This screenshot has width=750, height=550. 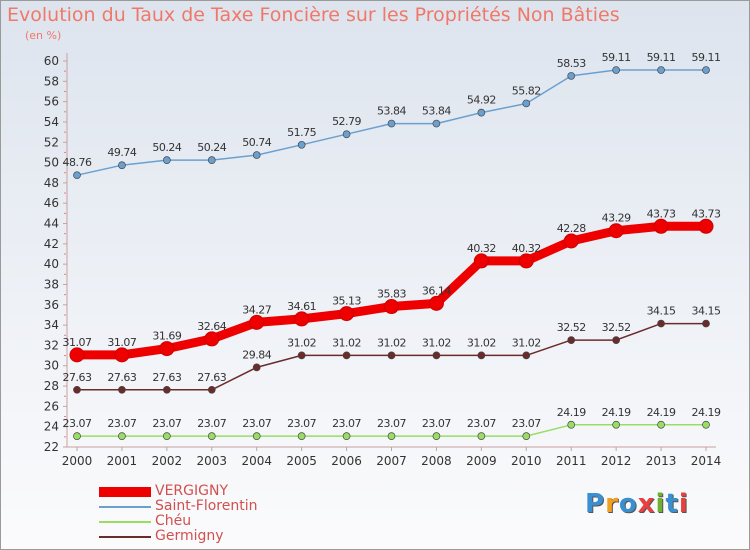 I want to click on y-tick-label-7: 36, so click(x=51, y=305).